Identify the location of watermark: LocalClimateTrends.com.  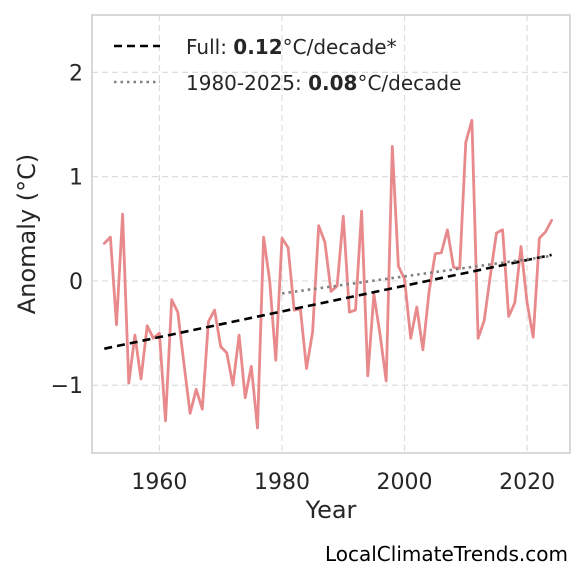
(446, 554).